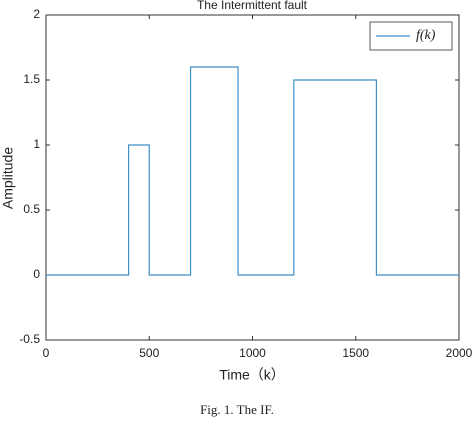 The width and height of the screenshot is (474, 428). Describe the element at coordinates (252, 6) in the screenshot. I see `chart-title: The Intermittent fault` at that location.